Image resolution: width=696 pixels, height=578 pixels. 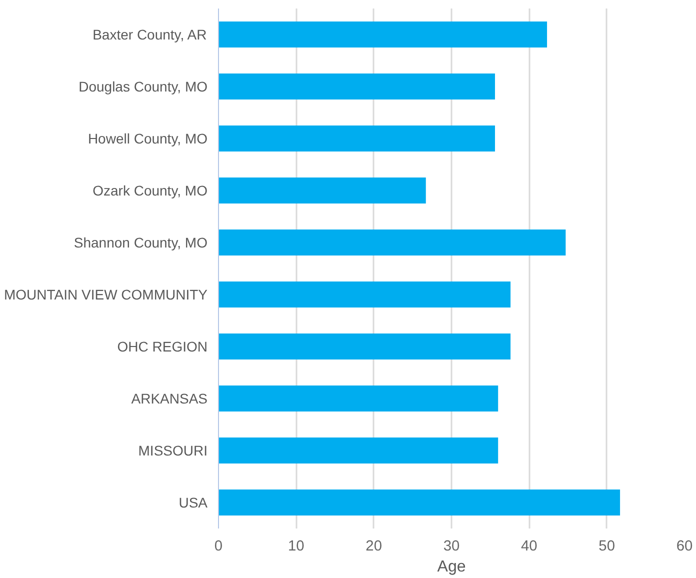 What do you see at coordinates (193, 502) in the screenshot?
I see `y-tick-label: USA` at bounding box center [193, 502].